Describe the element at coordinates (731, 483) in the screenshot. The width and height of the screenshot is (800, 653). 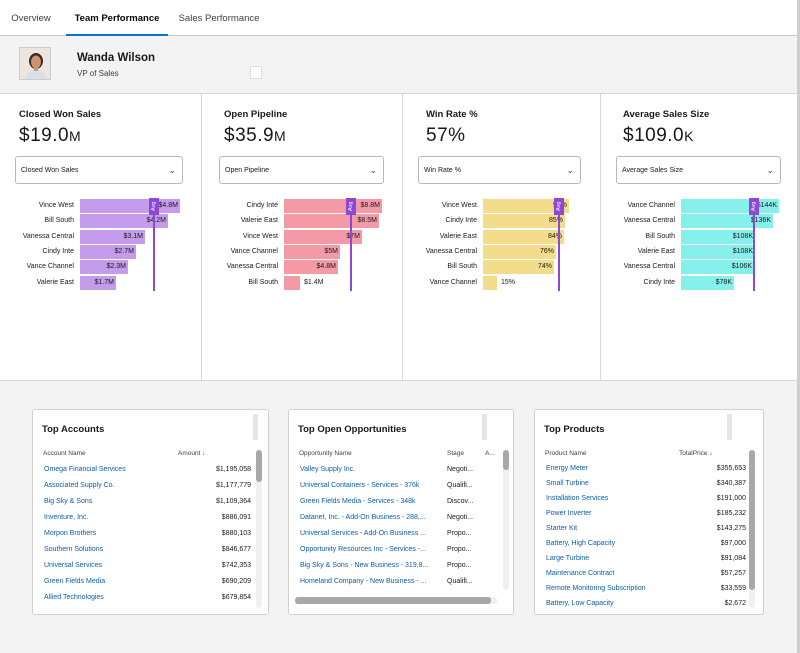
I see `product-total-price: $340,387` at that location.